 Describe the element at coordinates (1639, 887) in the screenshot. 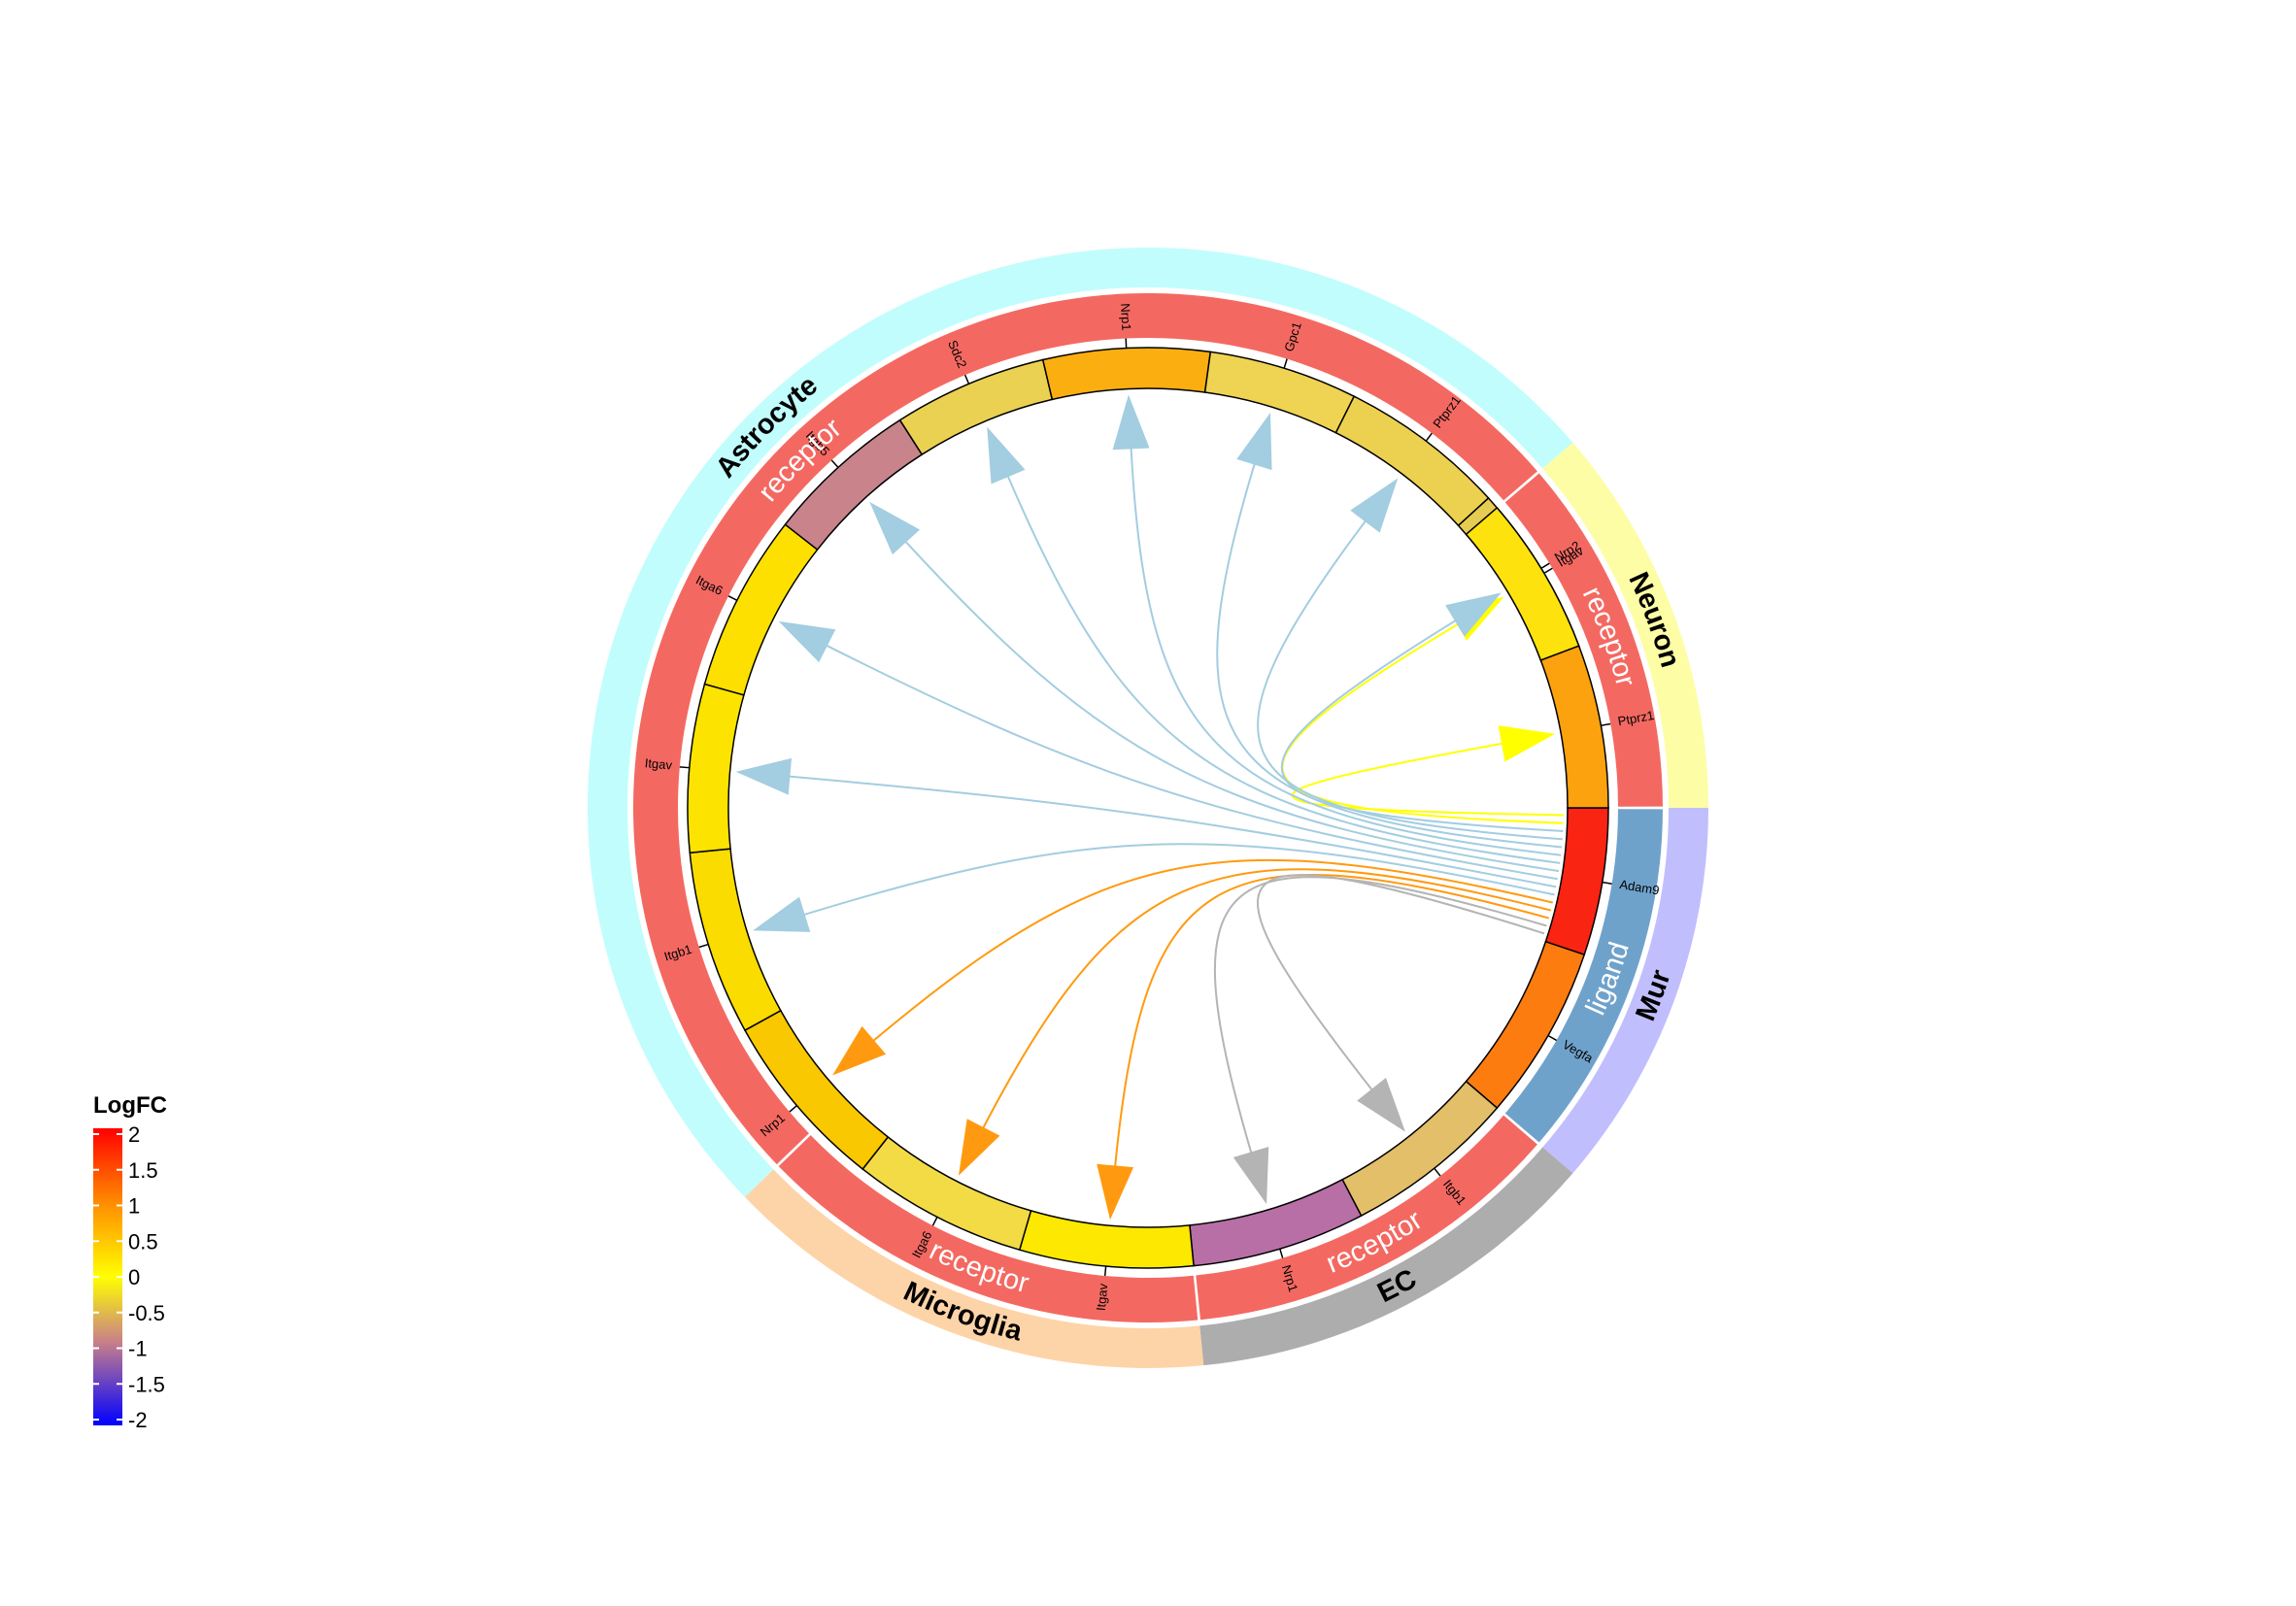

I see `gene-label-adam9: Adam9` at that location.